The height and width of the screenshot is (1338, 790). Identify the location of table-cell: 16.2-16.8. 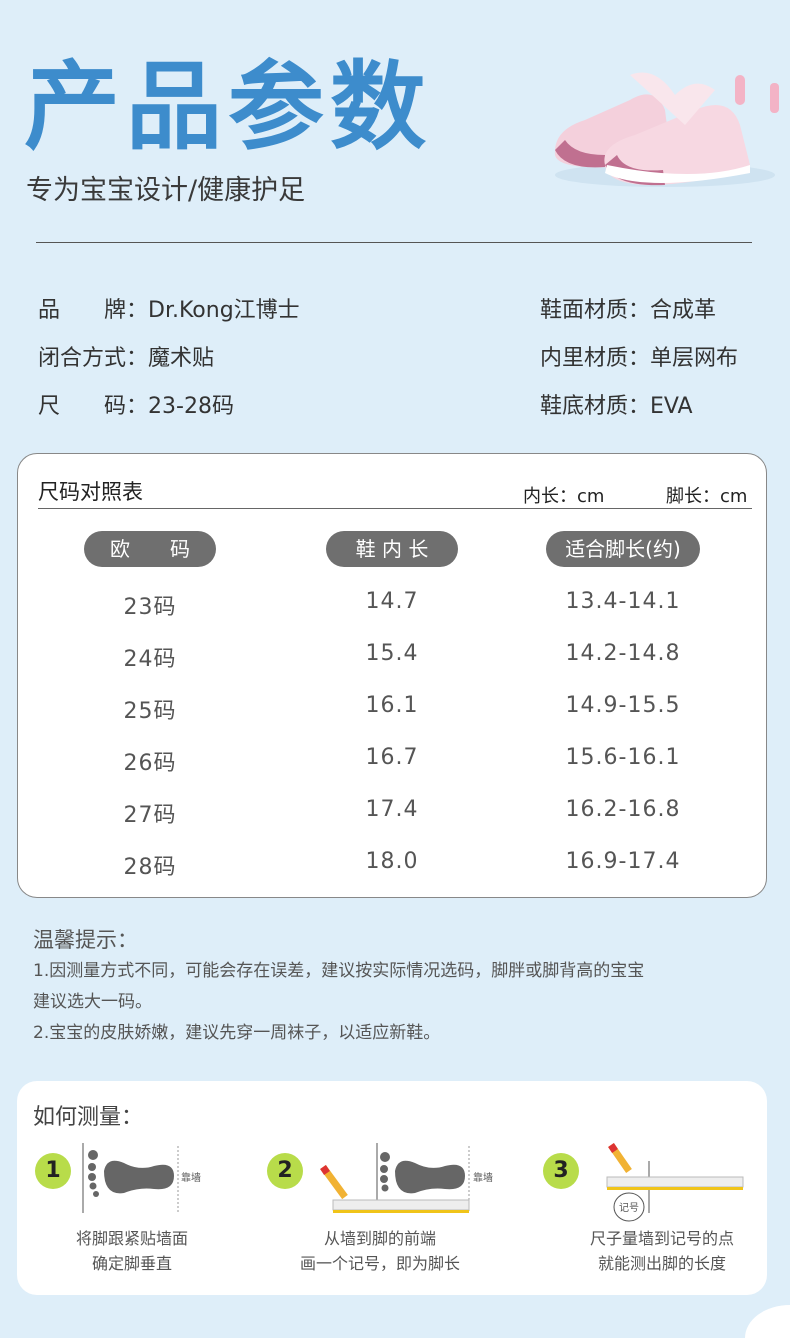
(623, 809).